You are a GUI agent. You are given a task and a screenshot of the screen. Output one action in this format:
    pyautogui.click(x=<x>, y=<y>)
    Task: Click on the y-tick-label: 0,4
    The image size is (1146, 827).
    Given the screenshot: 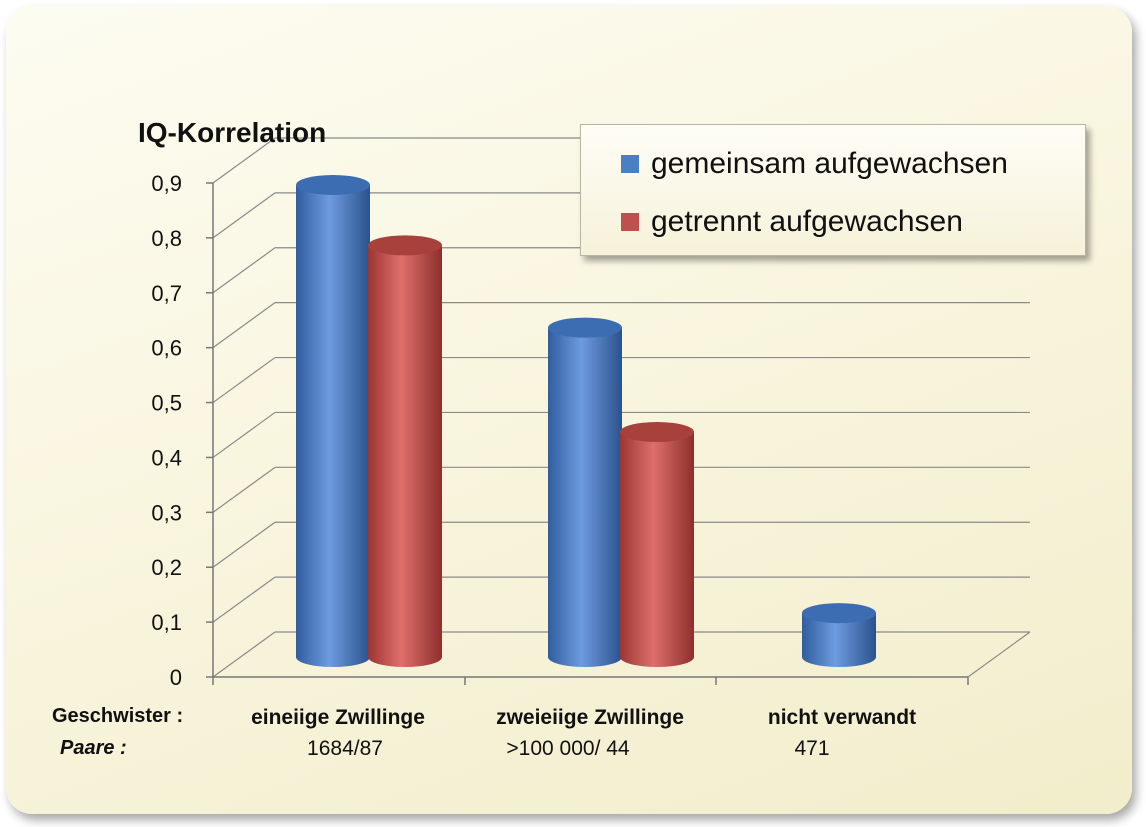 What is the action you would take?
    pyautogui.click(x=166, y=457)
    